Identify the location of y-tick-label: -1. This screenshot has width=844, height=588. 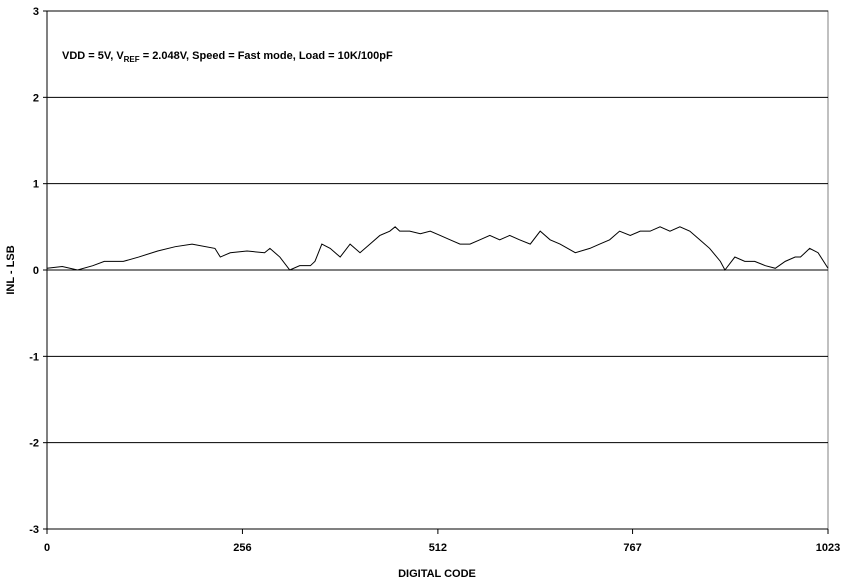
(34, 357).